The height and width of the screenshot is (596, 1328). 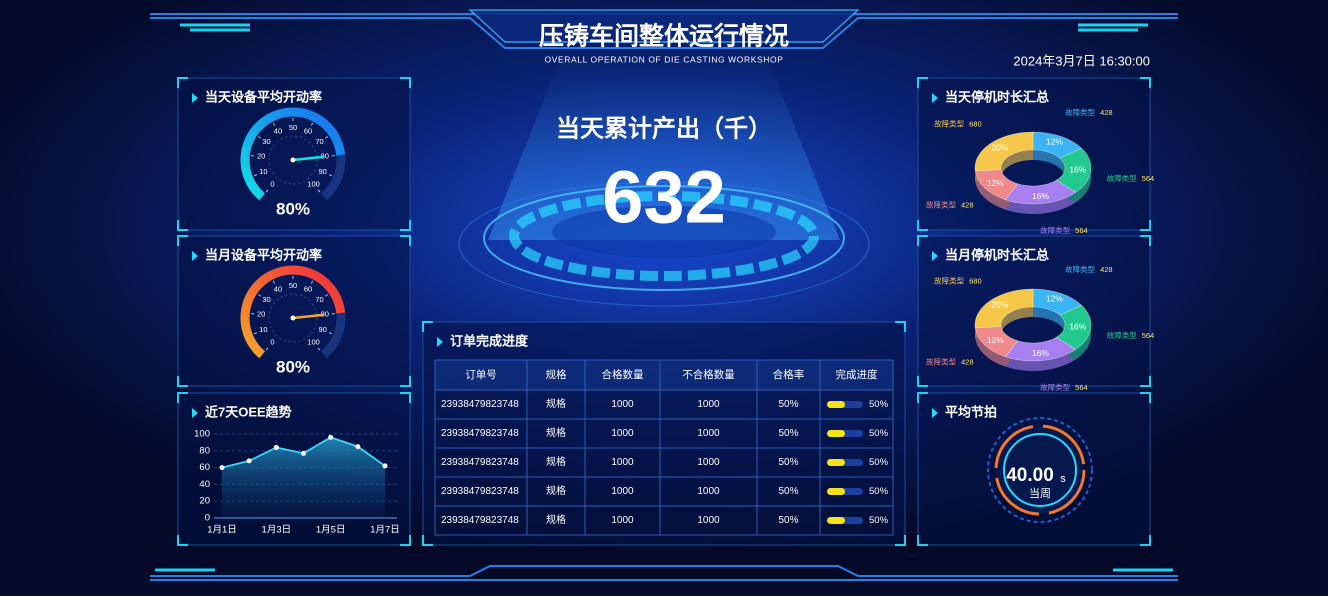 I want to click on y-tick-label: 100, so click(x=202, y=434).